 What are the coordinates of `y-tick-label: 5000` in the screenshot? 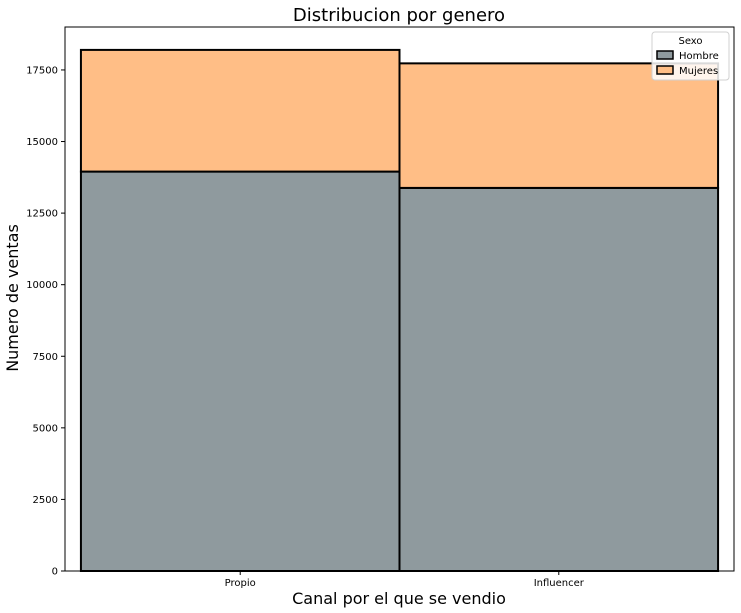 It's located at (45, 428).